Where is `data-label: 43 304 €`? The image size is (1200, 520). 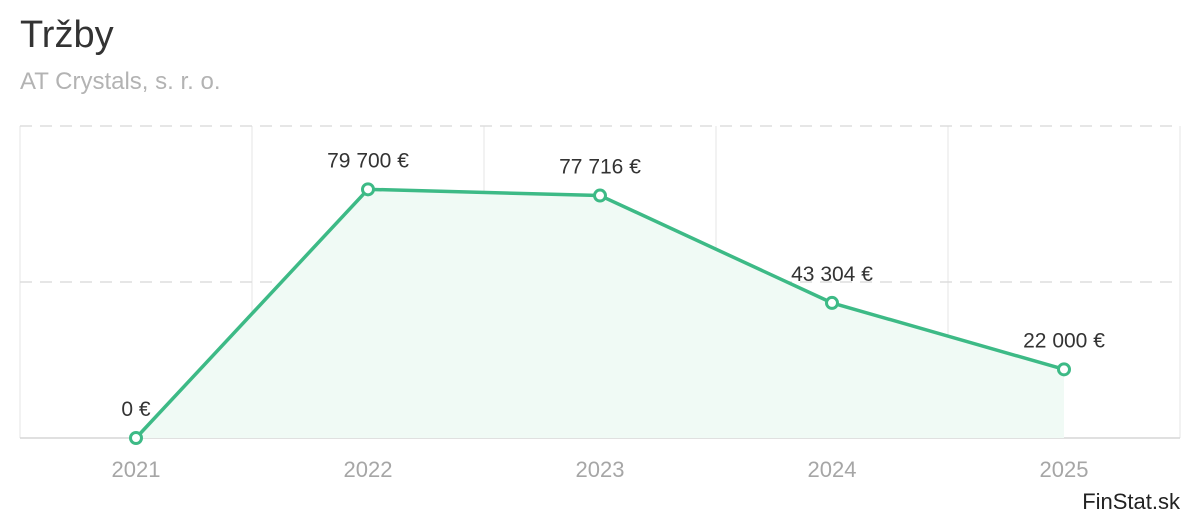 data-label: 43 304 € is located at coordinates (832, 274).